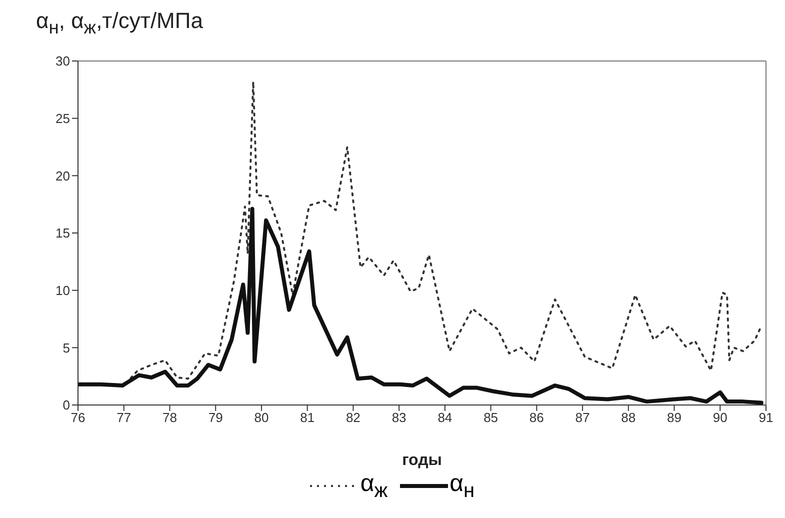 Image resolution: width=785 pixels, height=518 pixels. I want to click on x-tick-label: 87, so click(582, 418).